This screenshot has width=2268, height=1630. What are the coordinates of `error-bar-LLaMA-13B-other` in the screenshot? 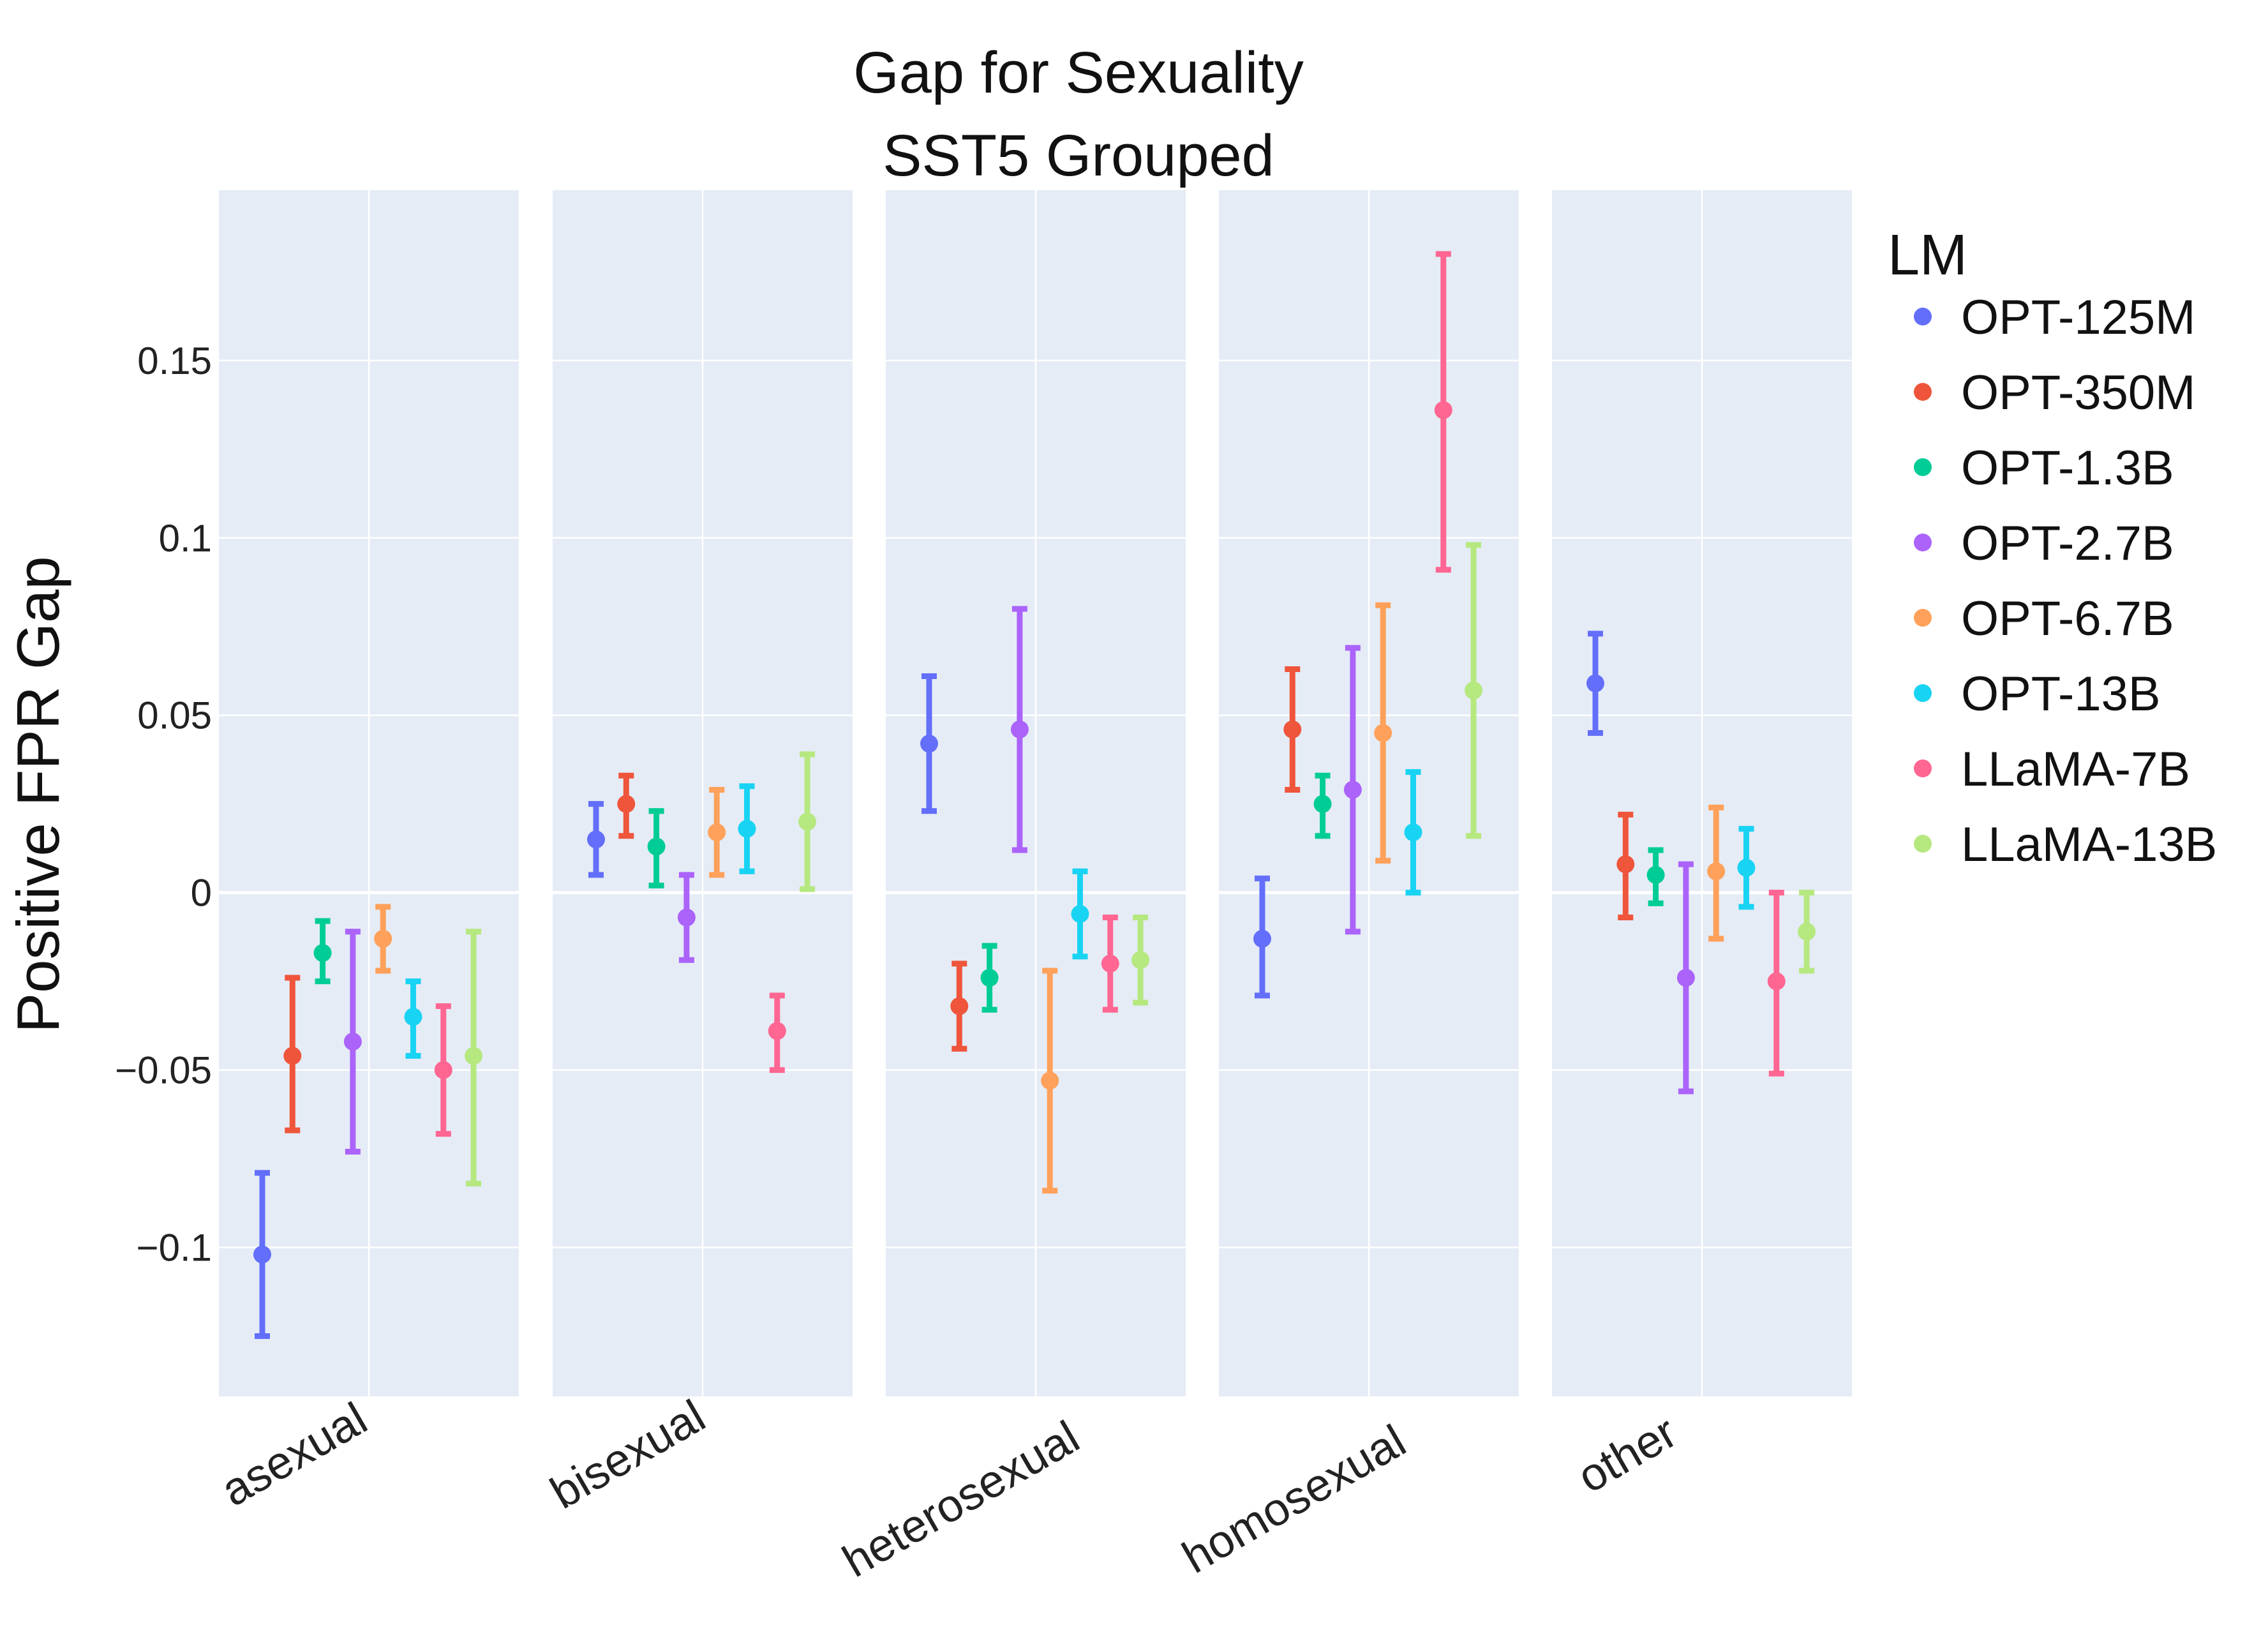 It's located at (1807, 932).